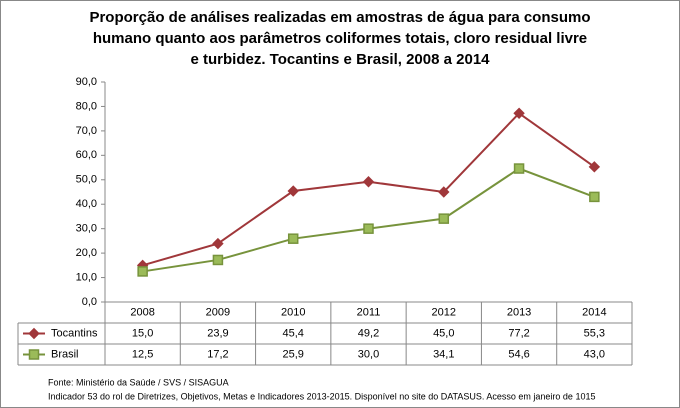  Describe the element at coordinates (594, 312) in the screenshot. I see `x-tick-label: 2014` at that location.